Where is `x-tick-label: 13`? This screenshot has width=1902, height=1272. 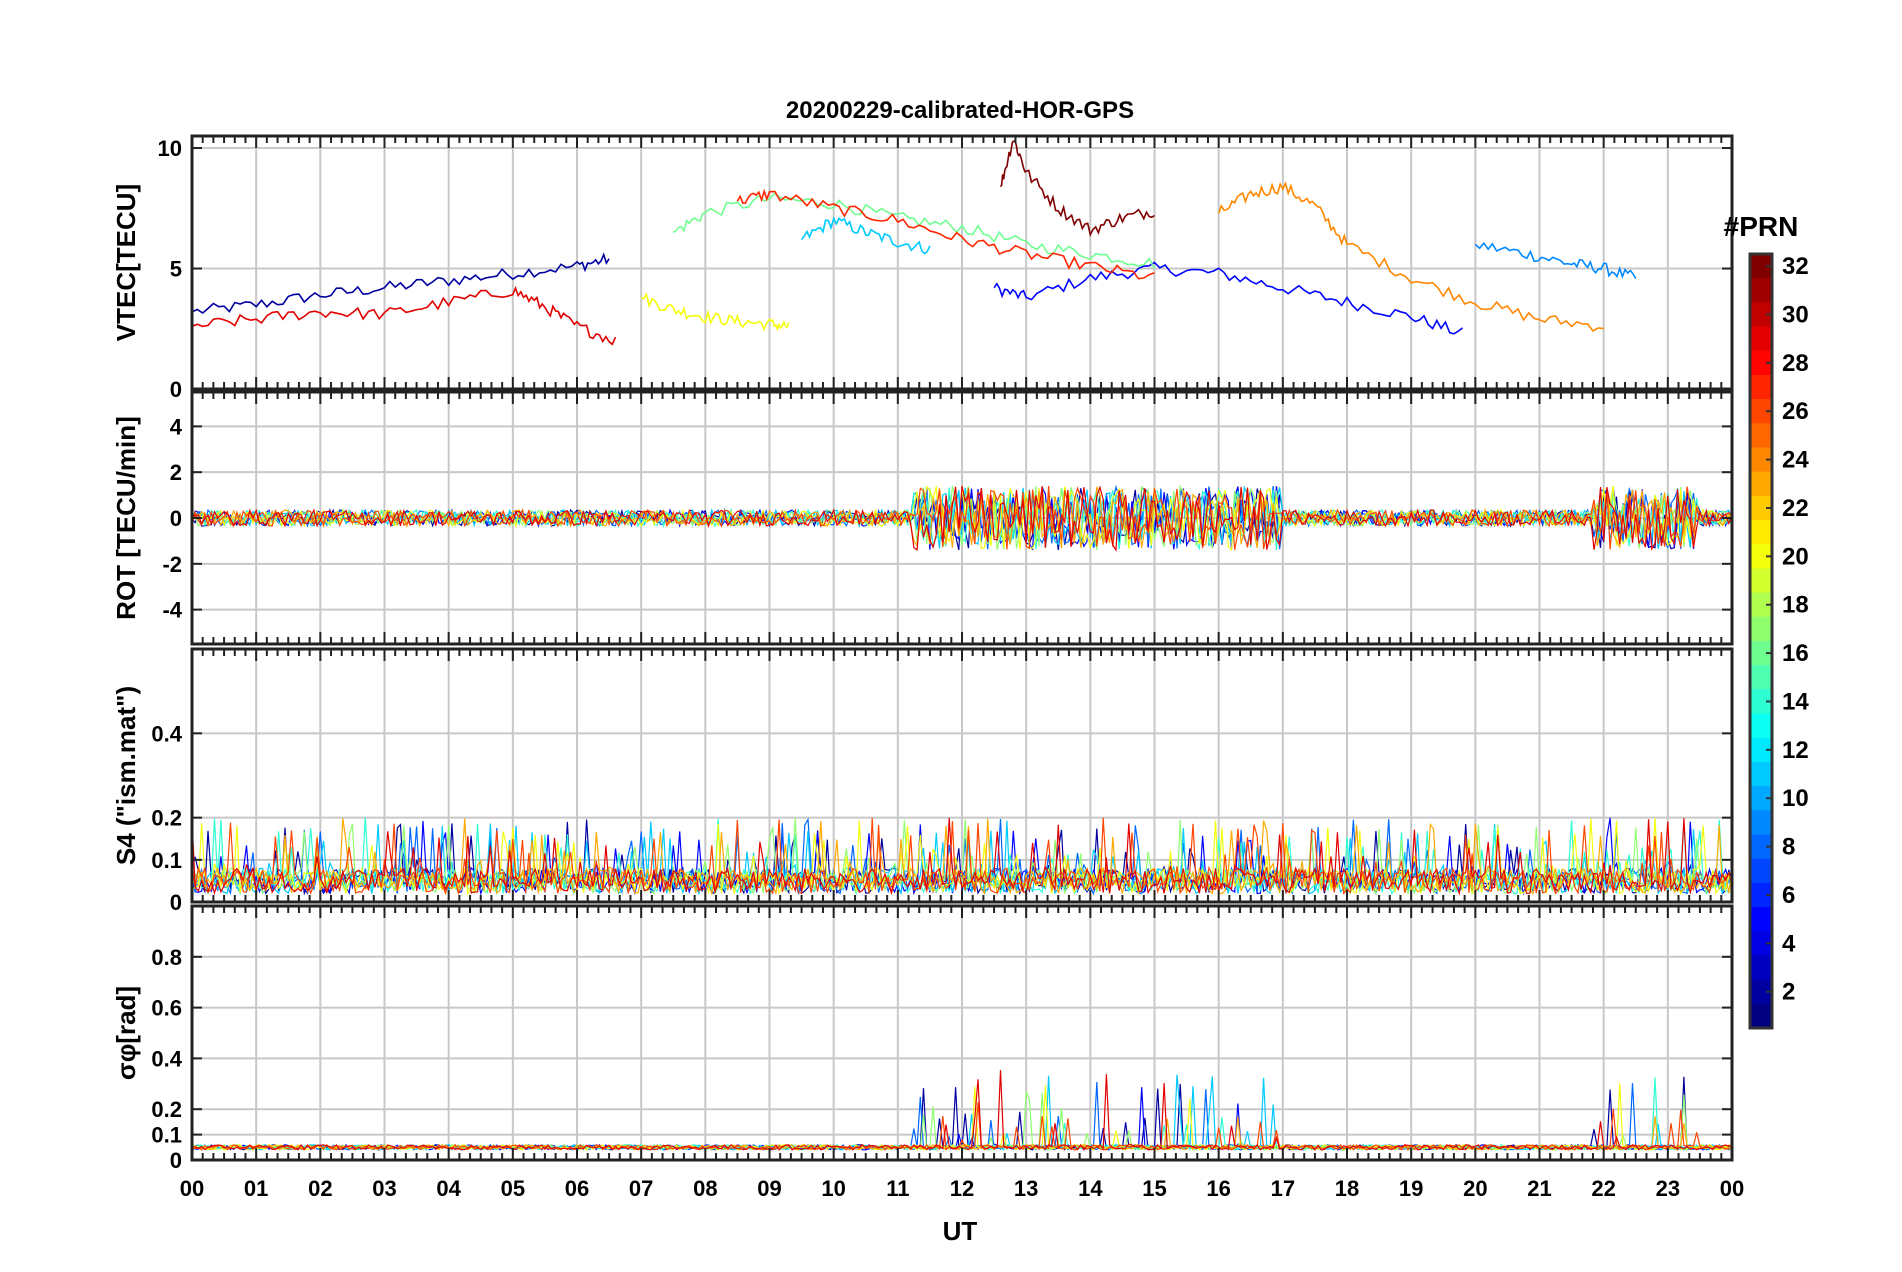
x-tick-label: 13 is located at coordinates (1026, 1188).